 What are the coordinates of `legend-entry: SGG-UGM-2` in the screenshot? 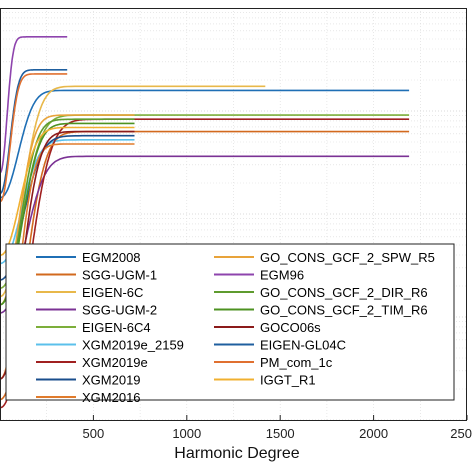 It's located at (119, 310).